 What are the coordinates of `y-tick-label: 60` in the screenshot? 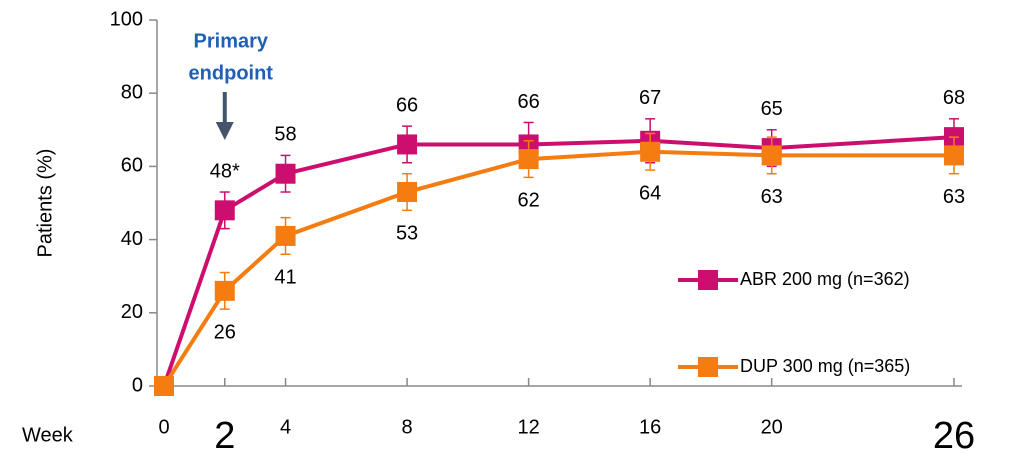 It's located at (132, 166).